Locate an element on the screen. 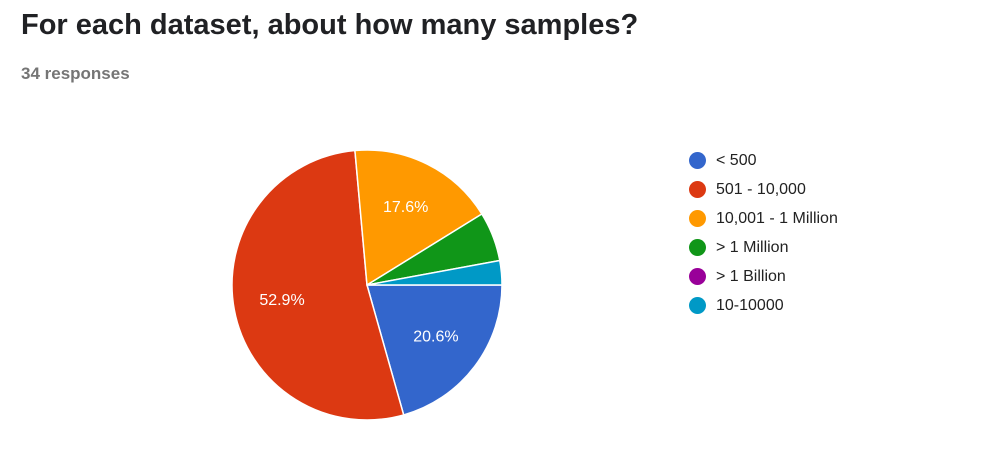  response-count: 34 responses is located at coordinates (75, 73).